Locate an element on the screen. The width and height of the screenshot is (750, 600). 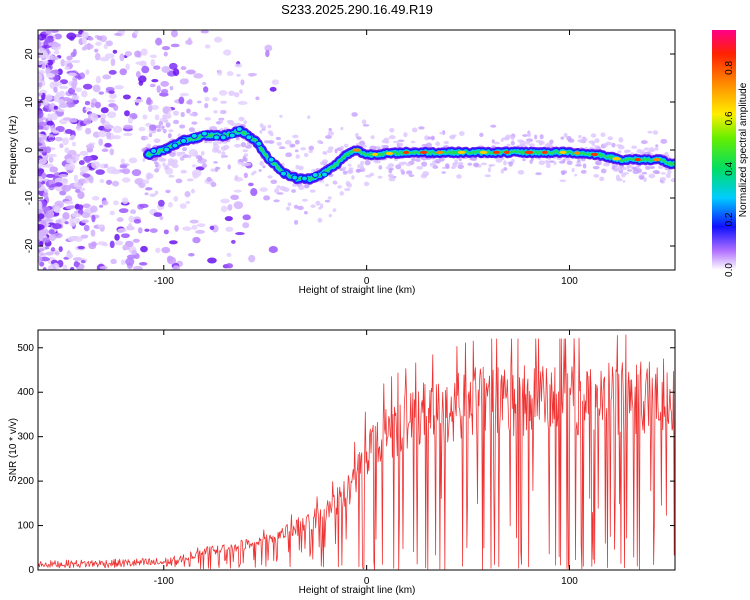
spectrogram-xlabel: Height of straight line (km) is located at coordinates (357, 290).